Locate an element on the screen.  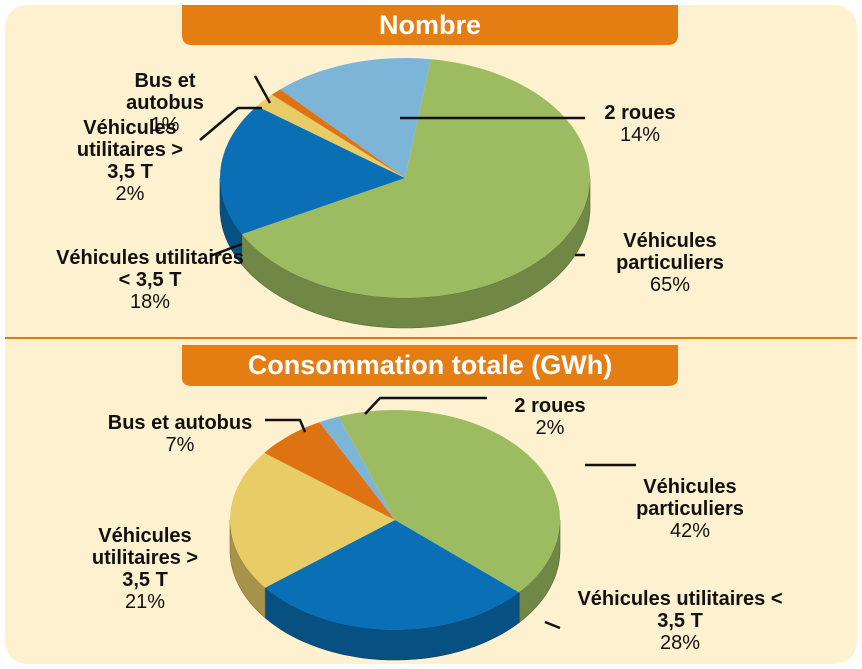
slice-label: Véhicules utilitaires > 3,5 T 2% is located at coordinates (130, 161).